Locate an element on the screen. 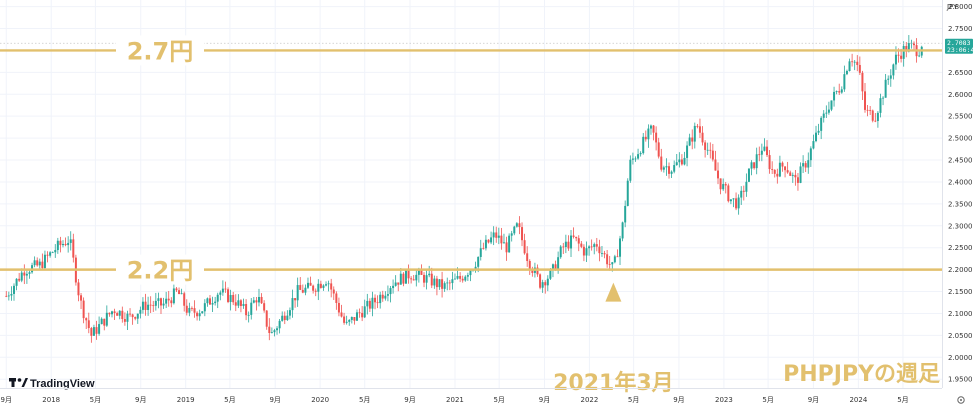  y-tick-label: 2.8000 is located at coordinates (960, 7).